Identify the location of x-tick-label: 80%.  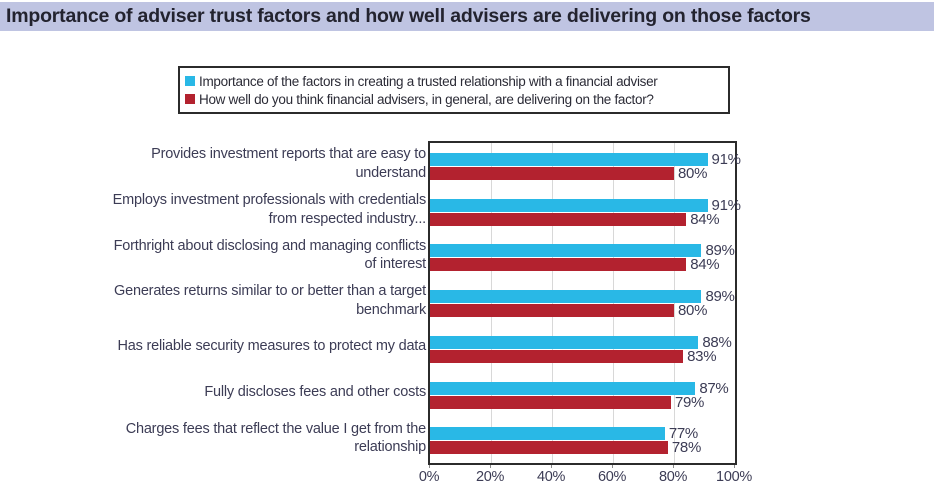
(673, 477).